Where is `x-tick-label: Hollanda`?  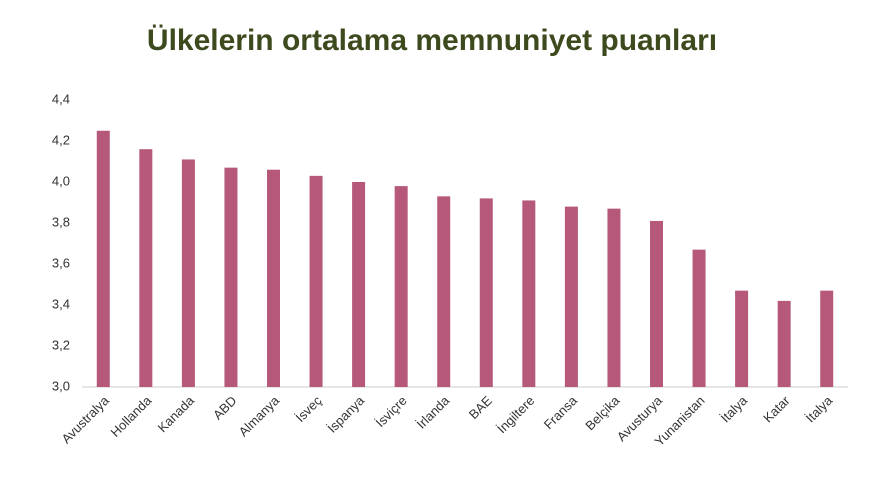
x-tick-label: Hollanda is located at coordinates (130, 415).